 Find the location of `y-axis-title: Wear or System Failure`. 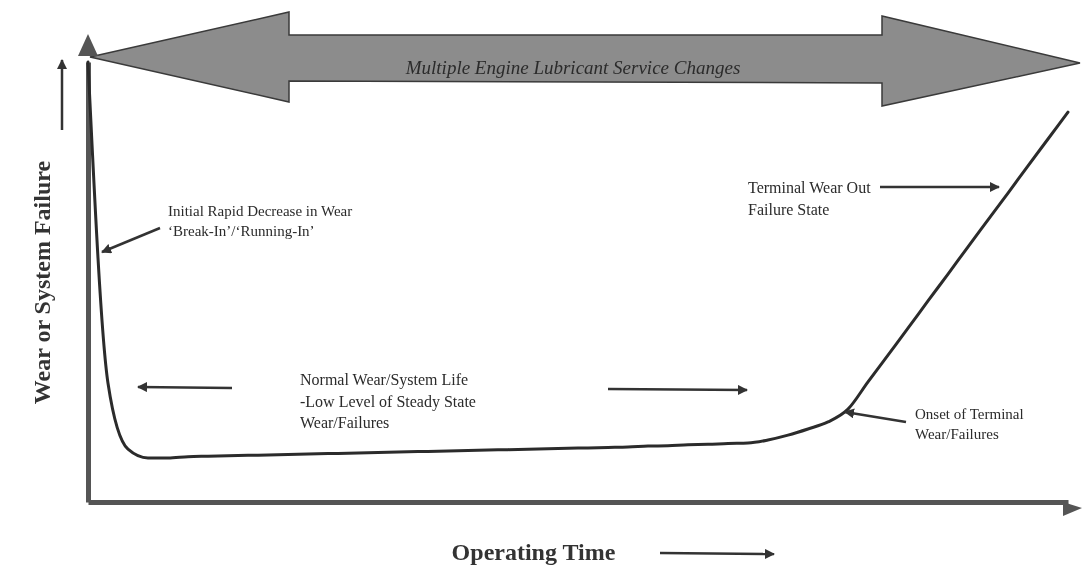

y-axis-title: Wear or System Failure is located at coordinates (41, 282).